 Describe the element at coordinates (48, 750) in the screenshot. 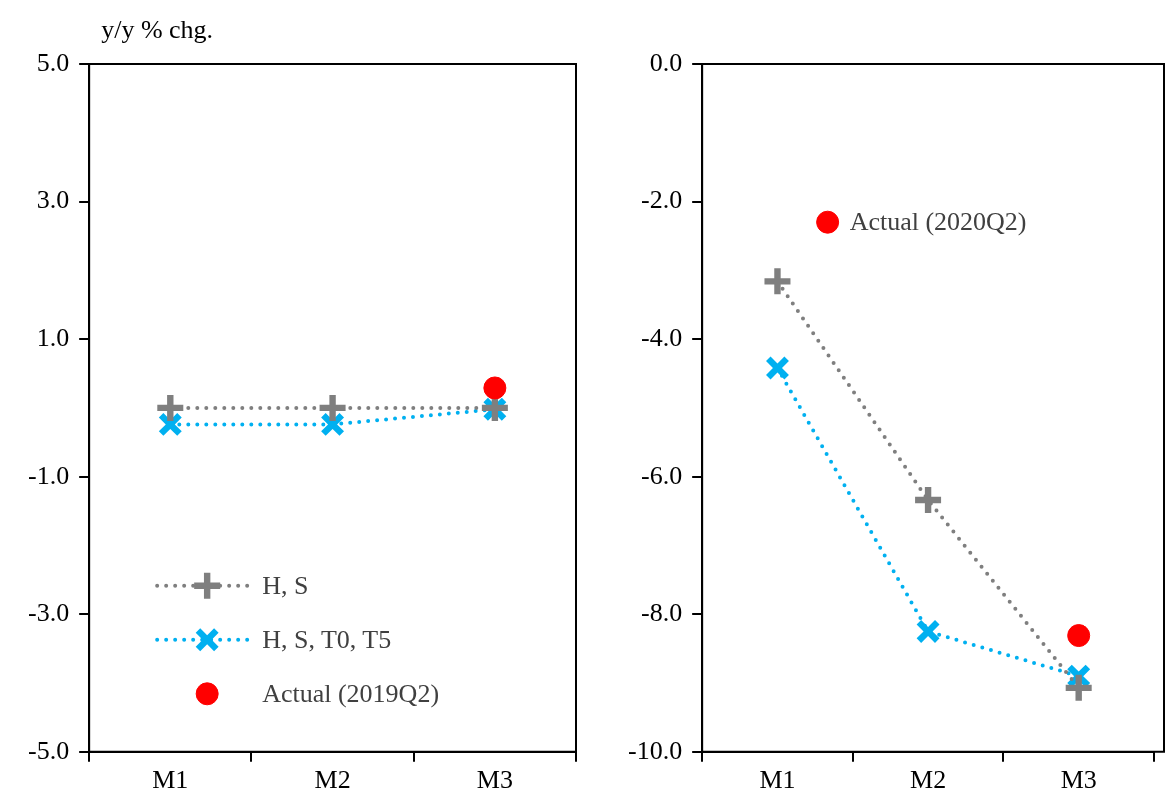

I see `y-tick-label: -5.0` at that location.